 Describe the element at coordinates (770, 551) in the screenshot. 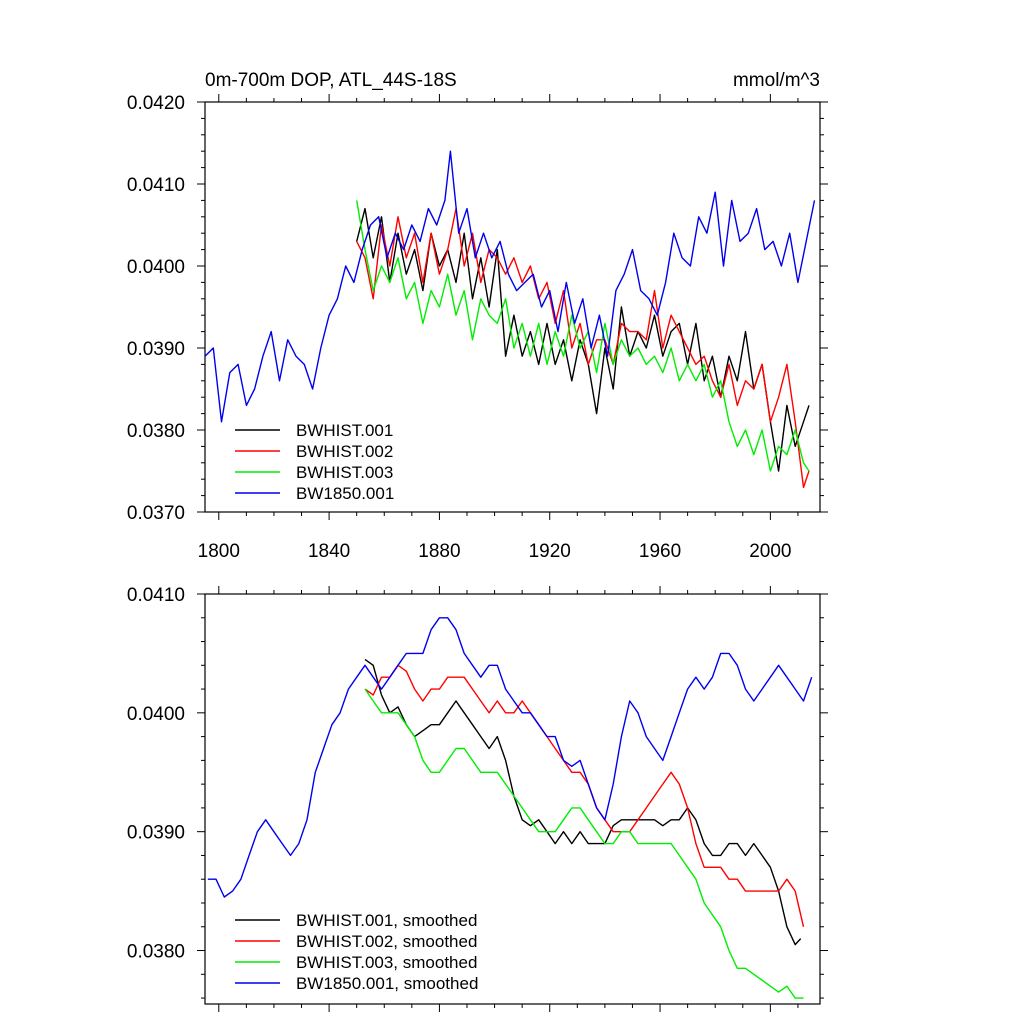

I see `x-tick-label: 2000` at that location.